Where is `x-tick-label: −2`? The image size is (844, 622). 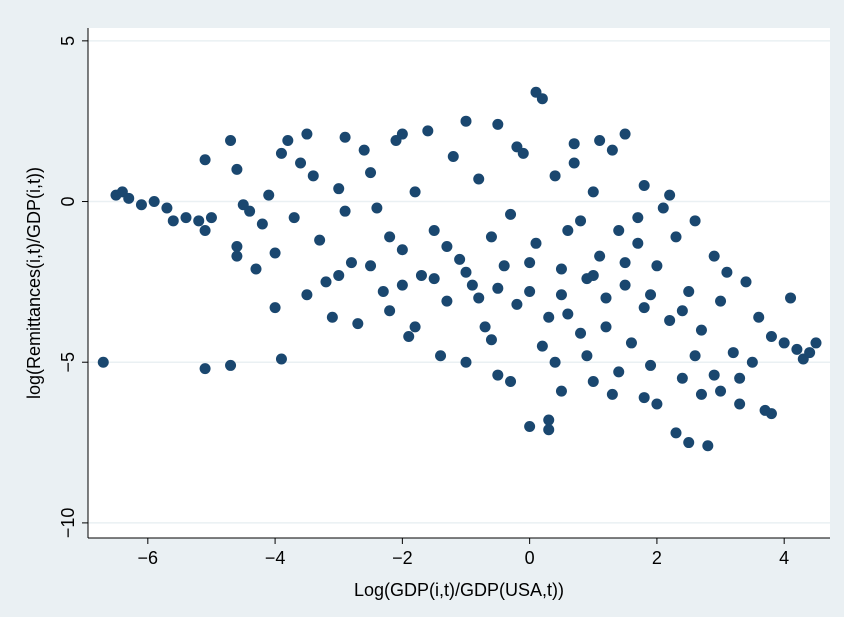 x-tick-label: −2 is located at coordinates (402, 558).